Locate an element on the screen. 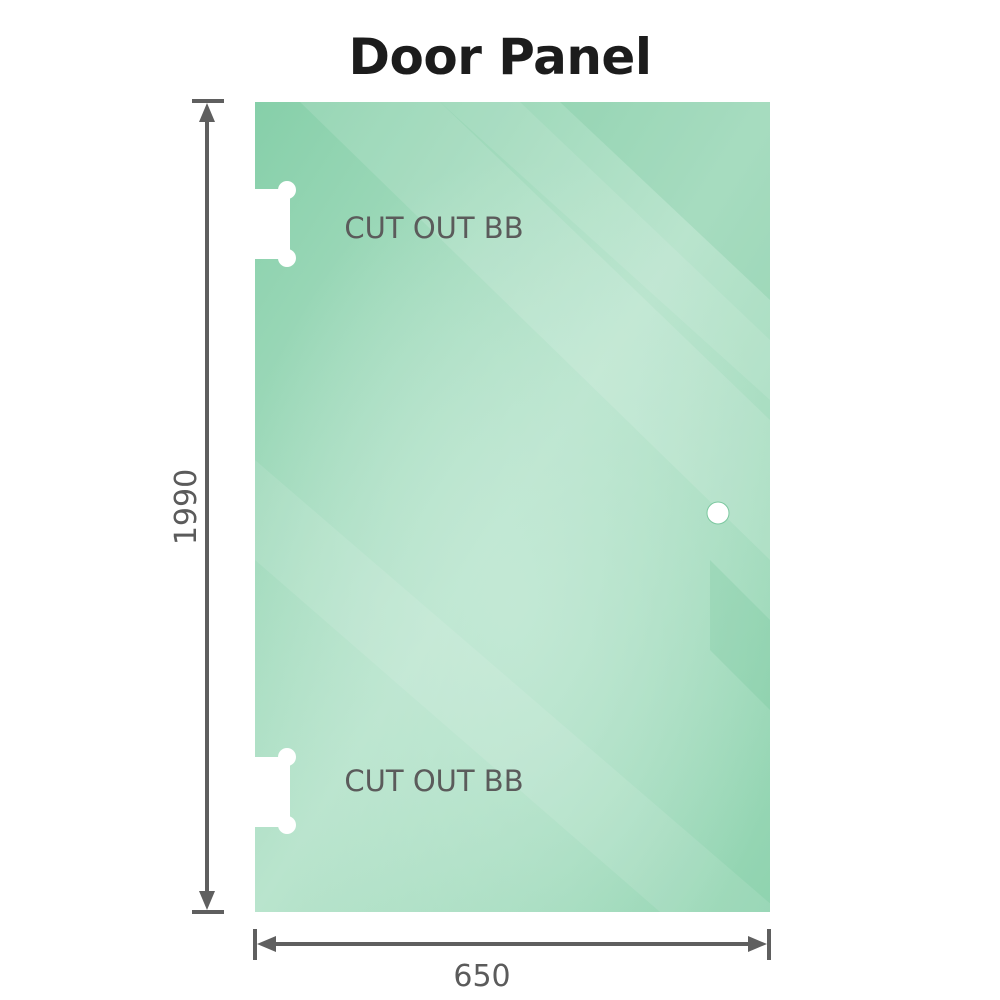 This screenshot has width=1000, height=1000. height-dimension-line is located at coordinates (208, 506).